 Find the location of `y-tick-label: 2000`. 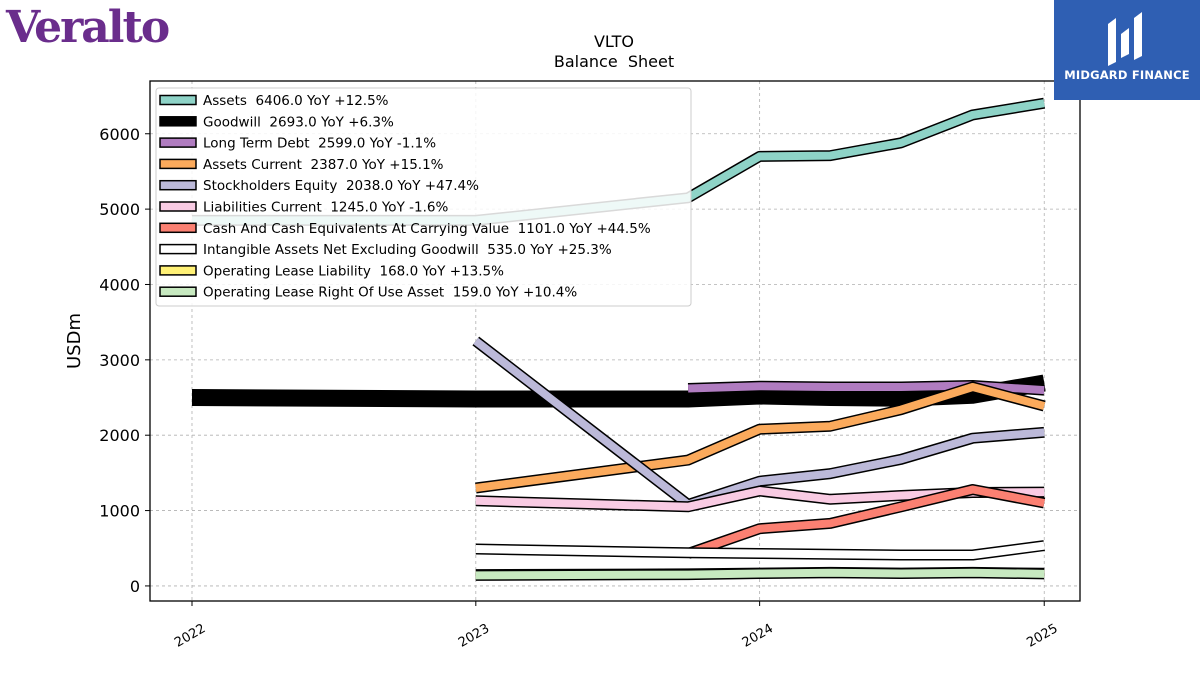

y-tick-label: 2000 is located at coordinates (119, 435).